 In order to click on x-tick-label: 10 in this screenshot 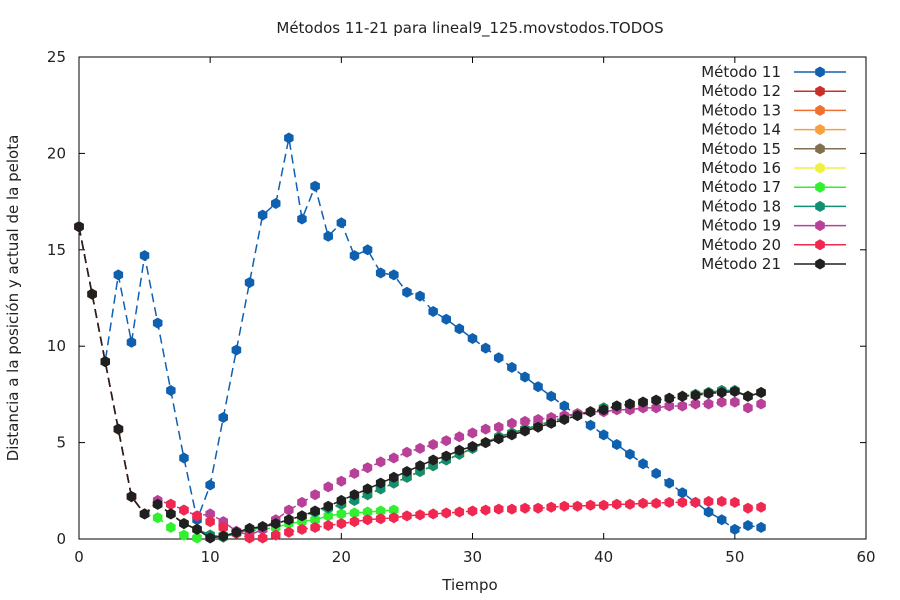, I will do `click(210, 557)`.